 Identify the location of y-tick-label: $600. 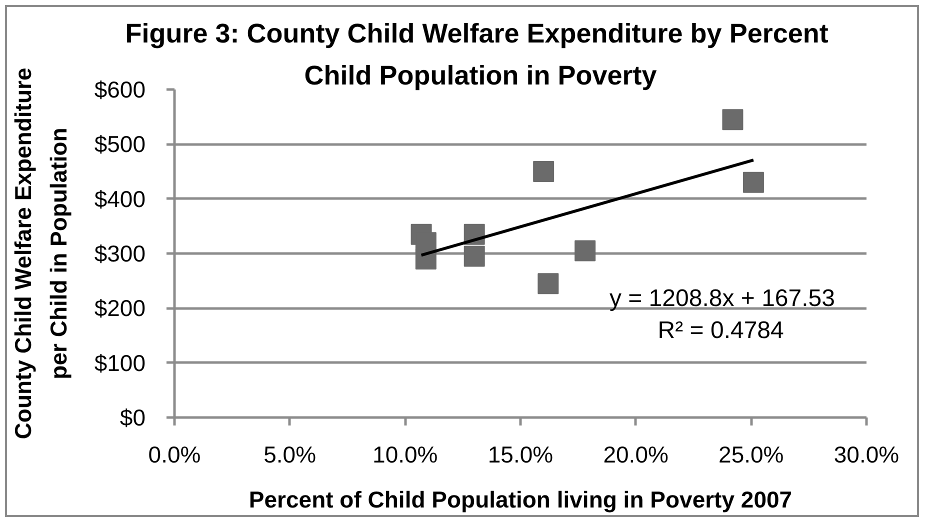
(120, 89).